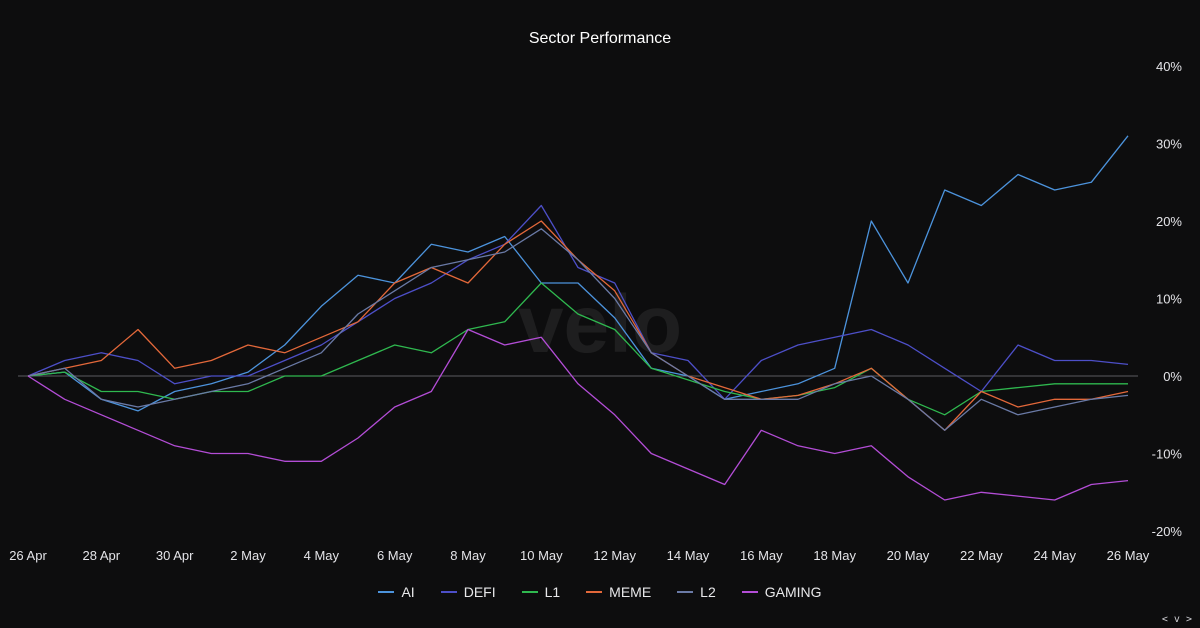  What do you see at coordinates (600, 38) in the screenshot?
I see `chart-title: Sector Performance` at bounding box center [600, 38].